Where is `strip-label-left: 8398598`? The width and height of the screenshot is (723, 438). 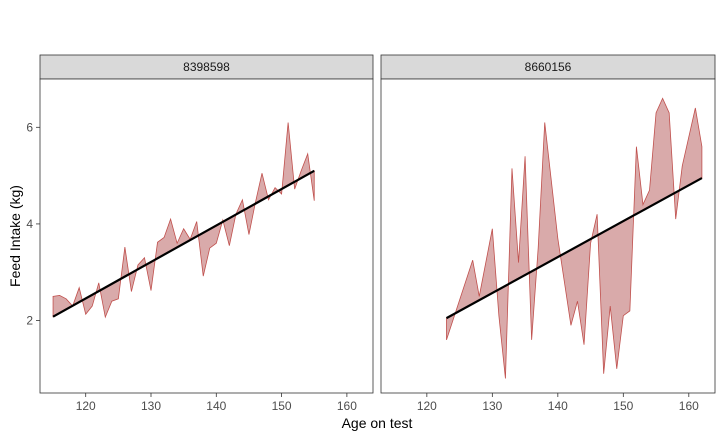
strip-label-left: 8398598 is located at coordinates (206, 67).